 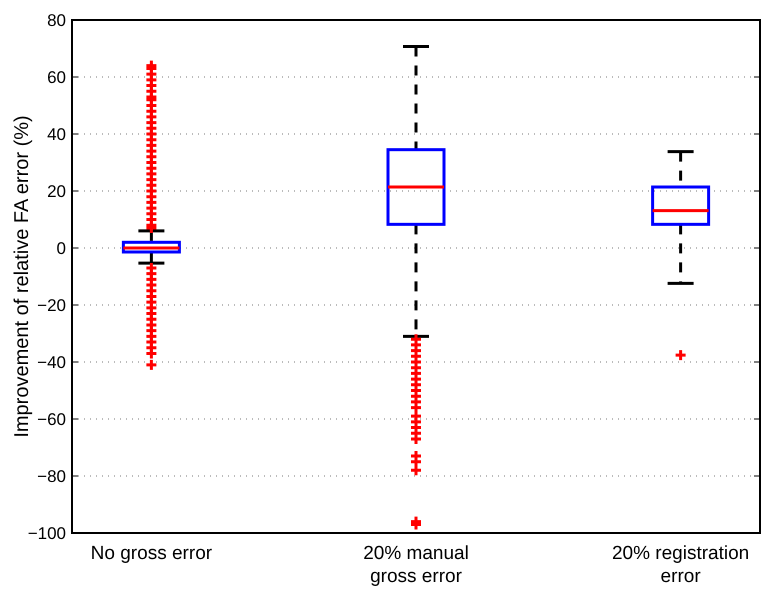 I want to click on y-tick-label: 0, so click(x=61, y=248).